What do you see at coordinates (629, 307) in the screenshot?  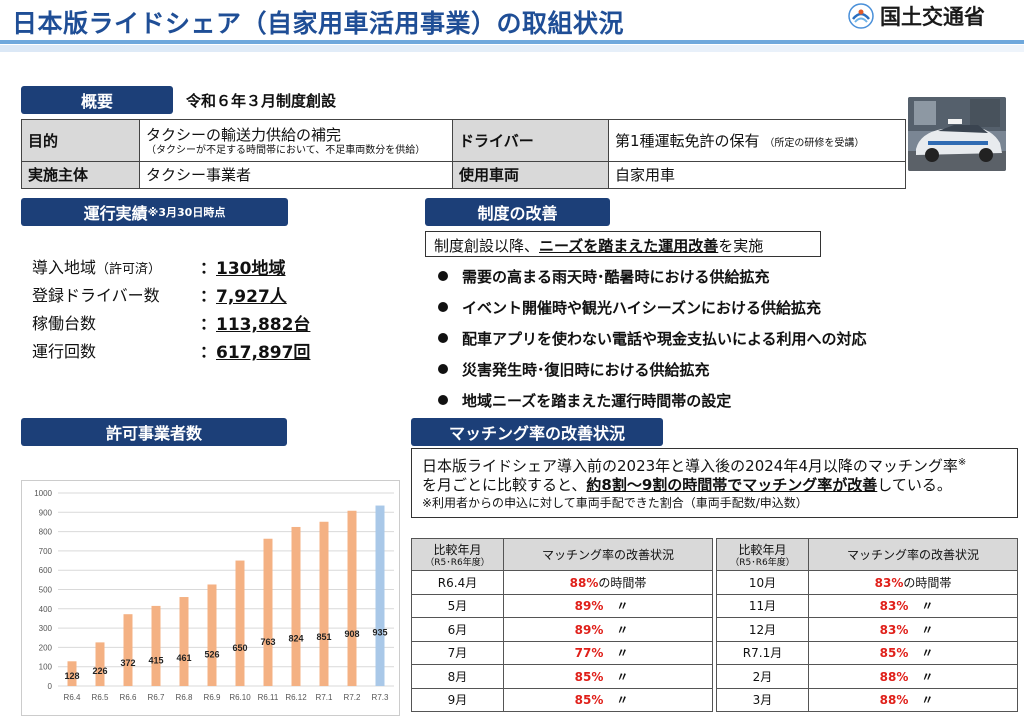 I see `reform-bullet: イベント開催時や観光ハイシーズンにおける供給拡充` at bounding box center [629, 307].